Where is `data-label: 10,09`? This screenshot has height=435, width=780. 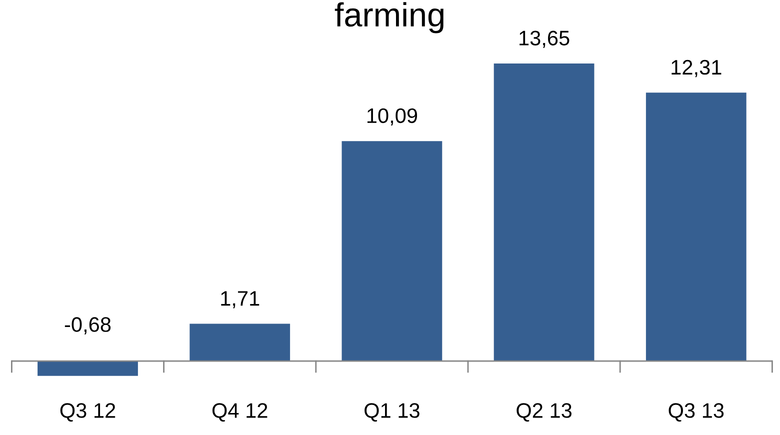
data-label: 10,09 is located at coordinates (392, 117).